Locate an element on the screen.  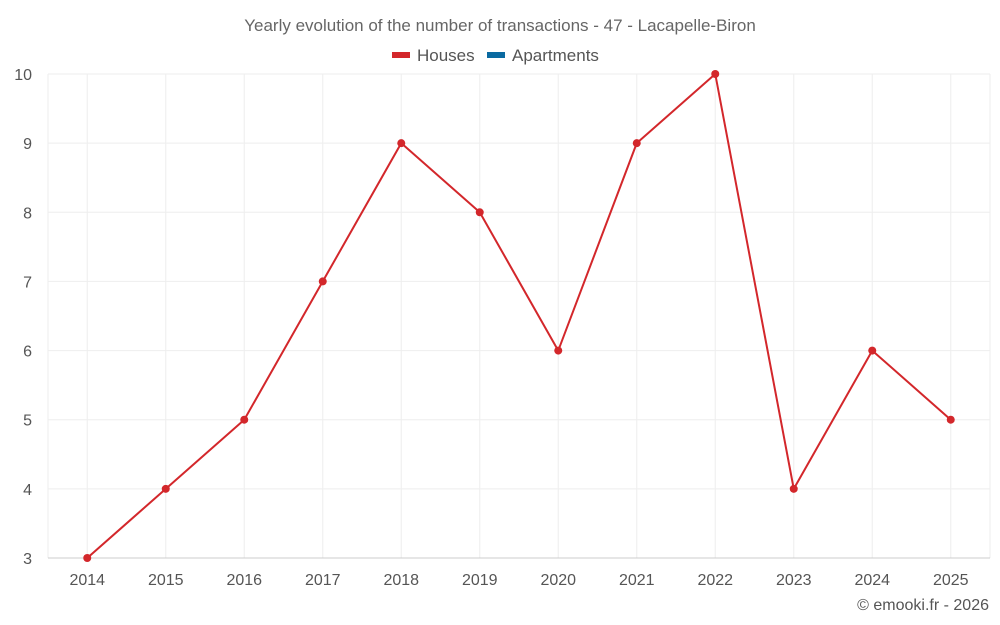
y-tick-label: 6 is located at coordinates (27, 352).